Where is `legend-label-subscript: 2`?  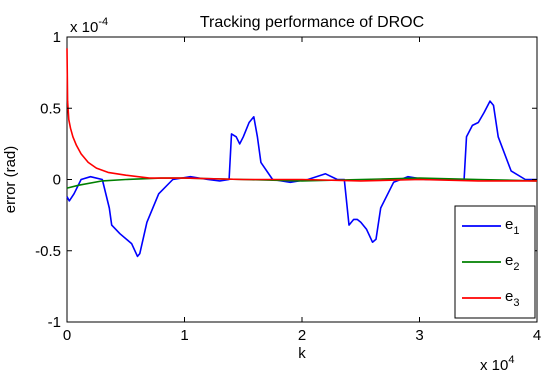 legend-label-subscript: 2 is located at coordinates (516, 267).